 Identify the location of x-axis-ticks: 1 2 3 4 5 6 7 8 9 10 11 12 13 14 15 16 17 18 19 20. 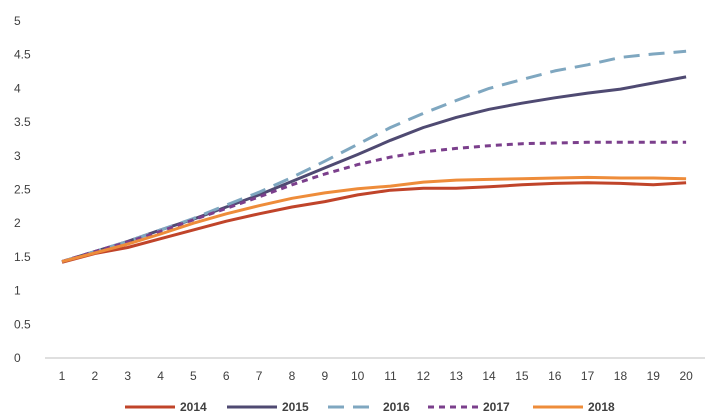
(376, 376).